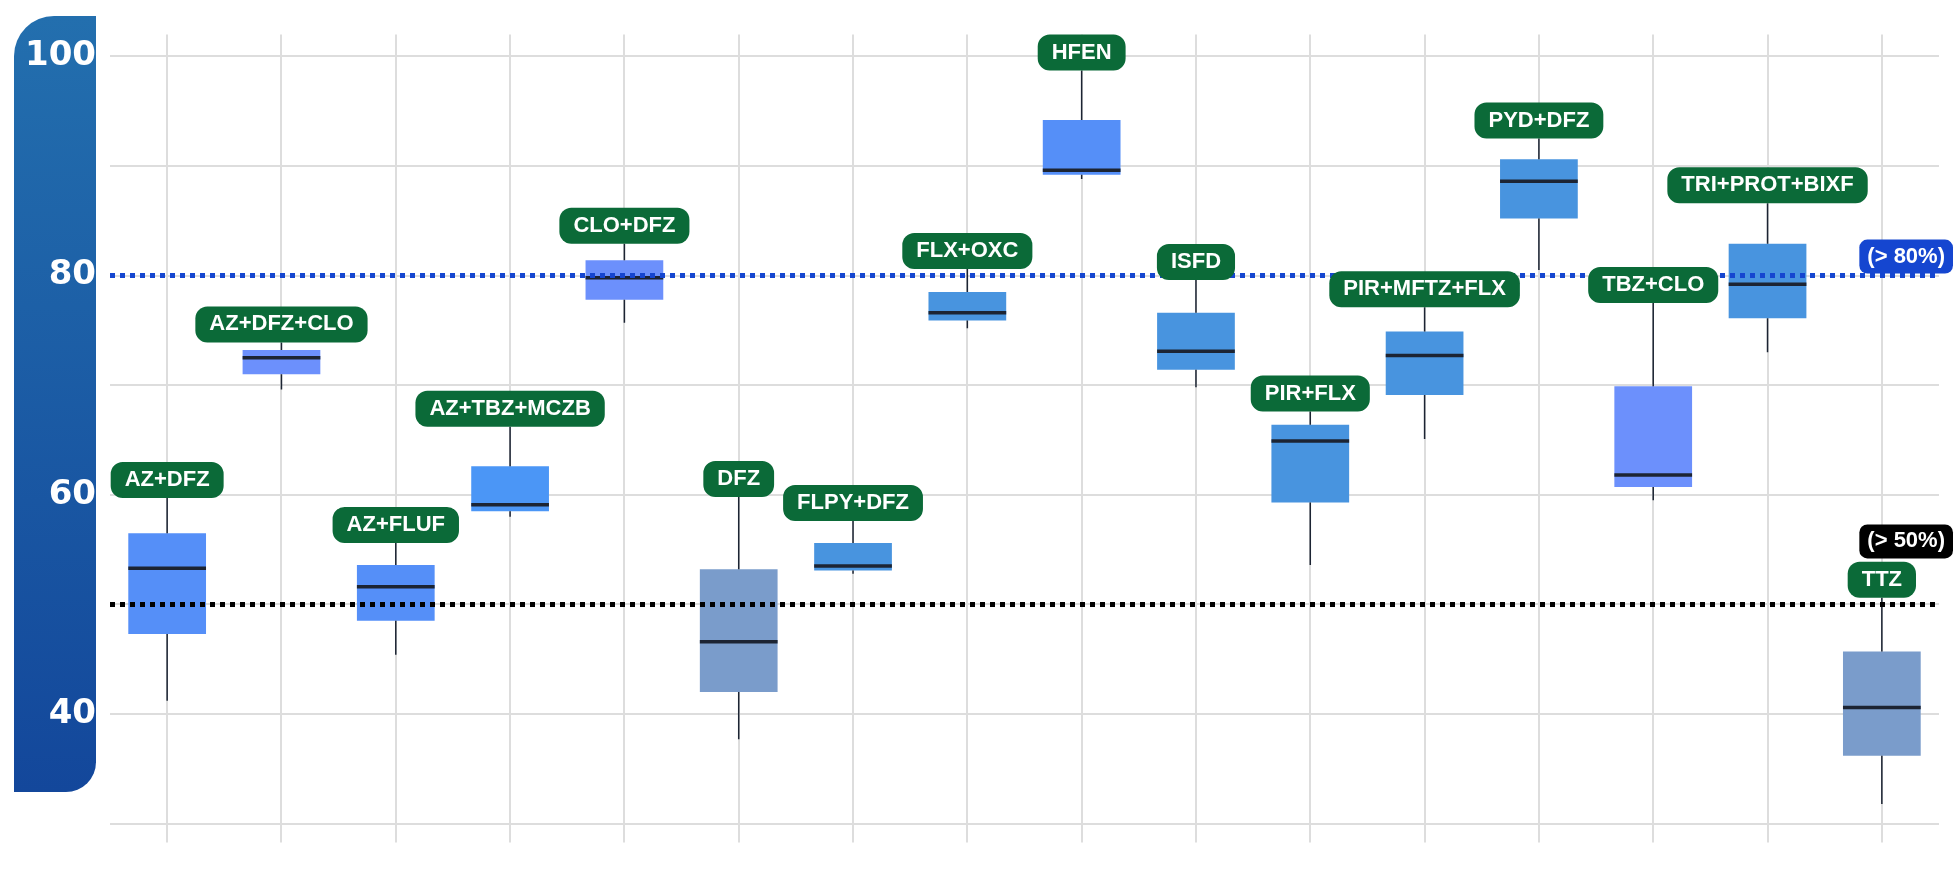  Describe the element at coordinates (967, 250) in the screenshot. I see `x-tick-label: FLX+OXC` at that location.